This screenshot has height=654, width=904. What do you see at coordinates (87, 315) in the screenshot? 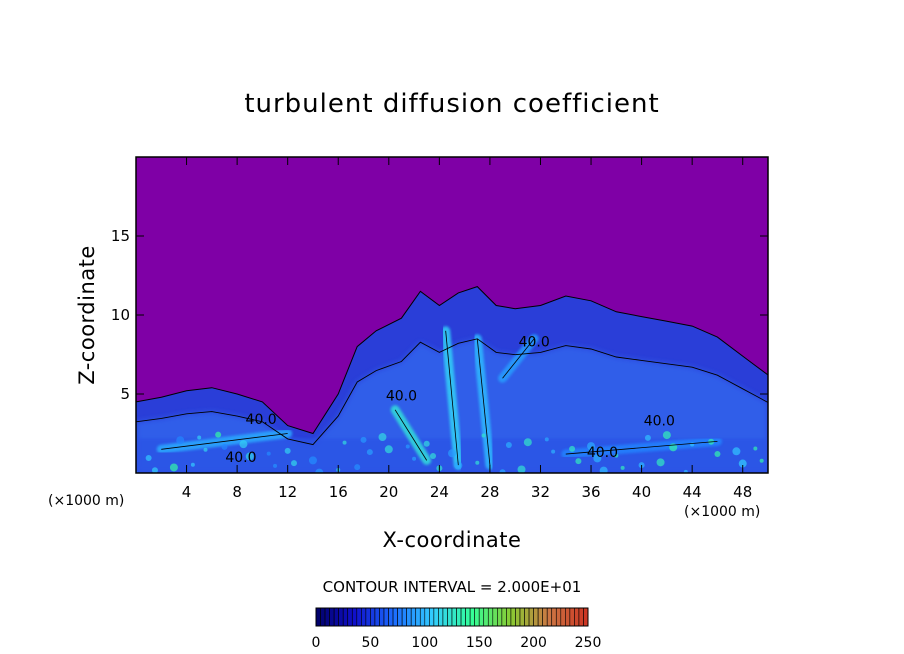
I see `y-axis-label: Z-coordinate` at bounding box center [87, 315].